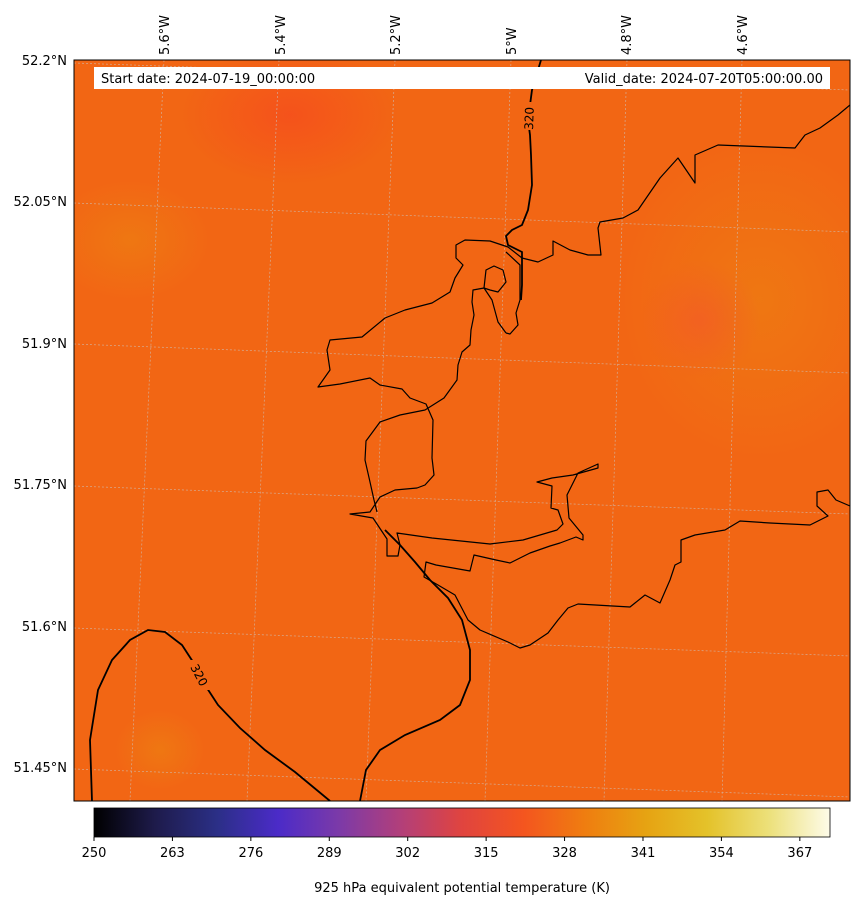  Describe the element at coordinates (704, 79) in the screenshot. I see `valid-date: Valid_date: 2024-07-20T05:00:00.00` at that location.